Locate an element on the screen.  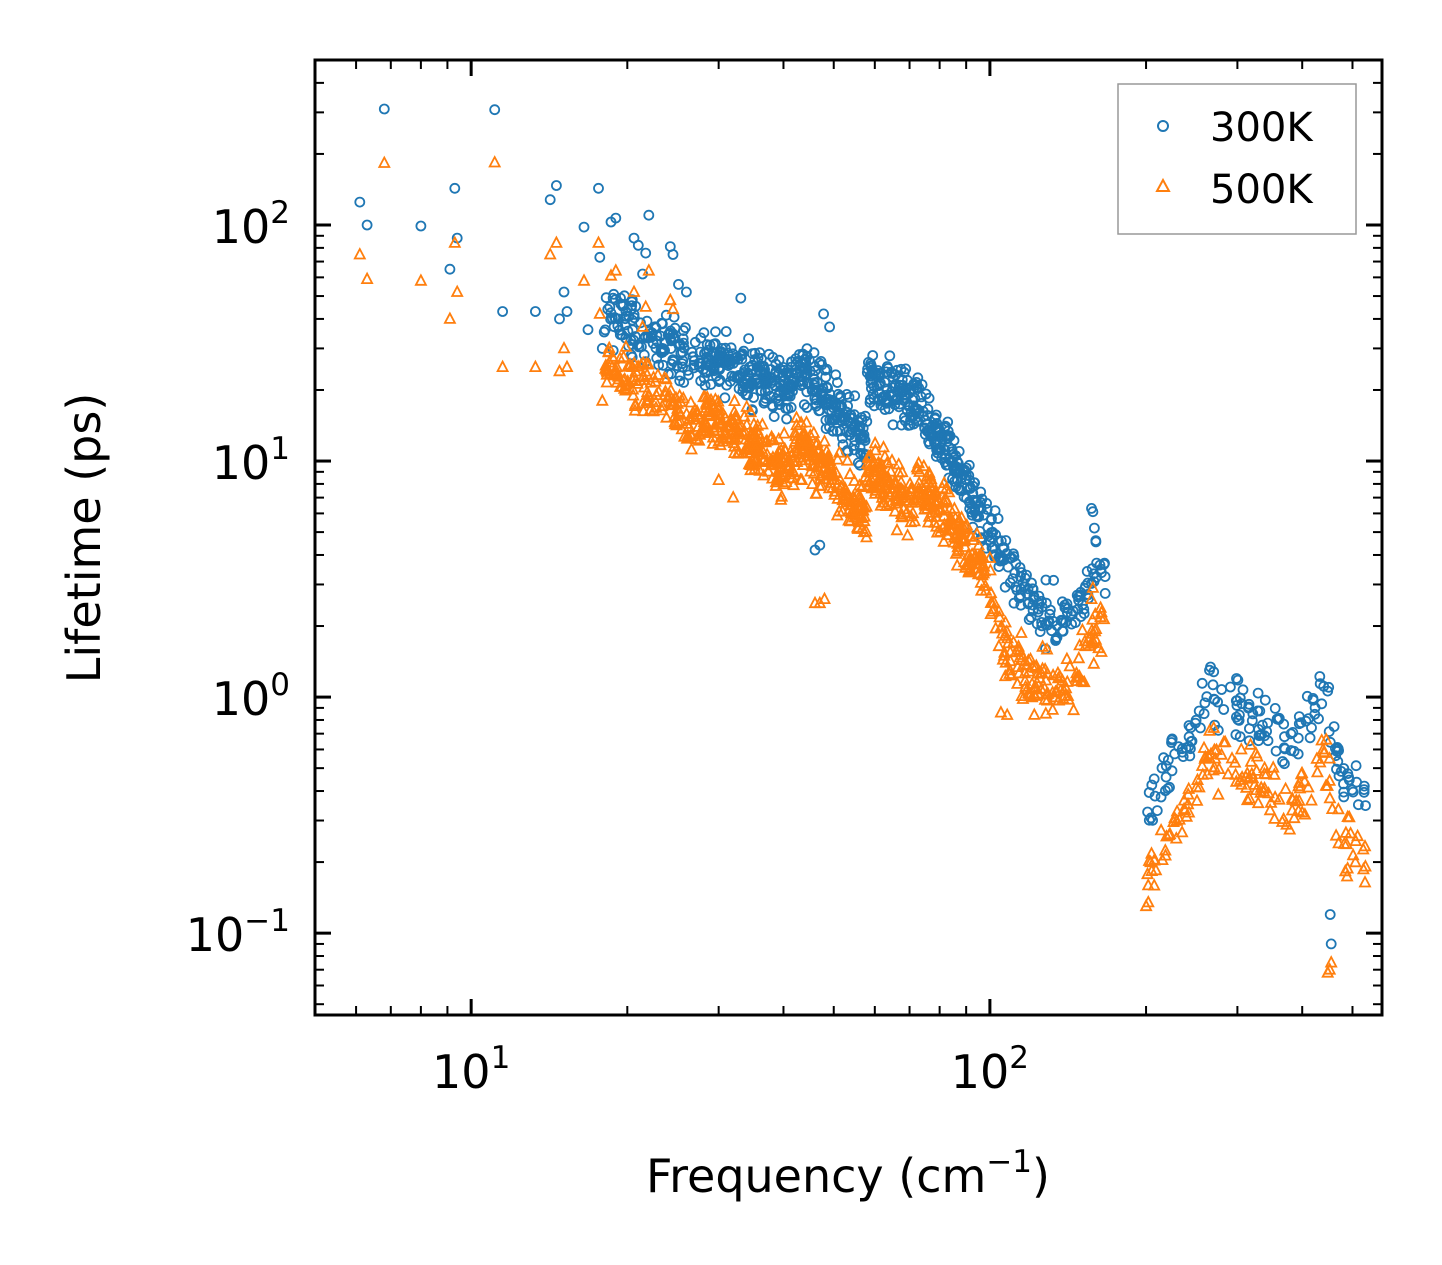
legend-label-500k: 500K is located at coordinates (1262, 190).